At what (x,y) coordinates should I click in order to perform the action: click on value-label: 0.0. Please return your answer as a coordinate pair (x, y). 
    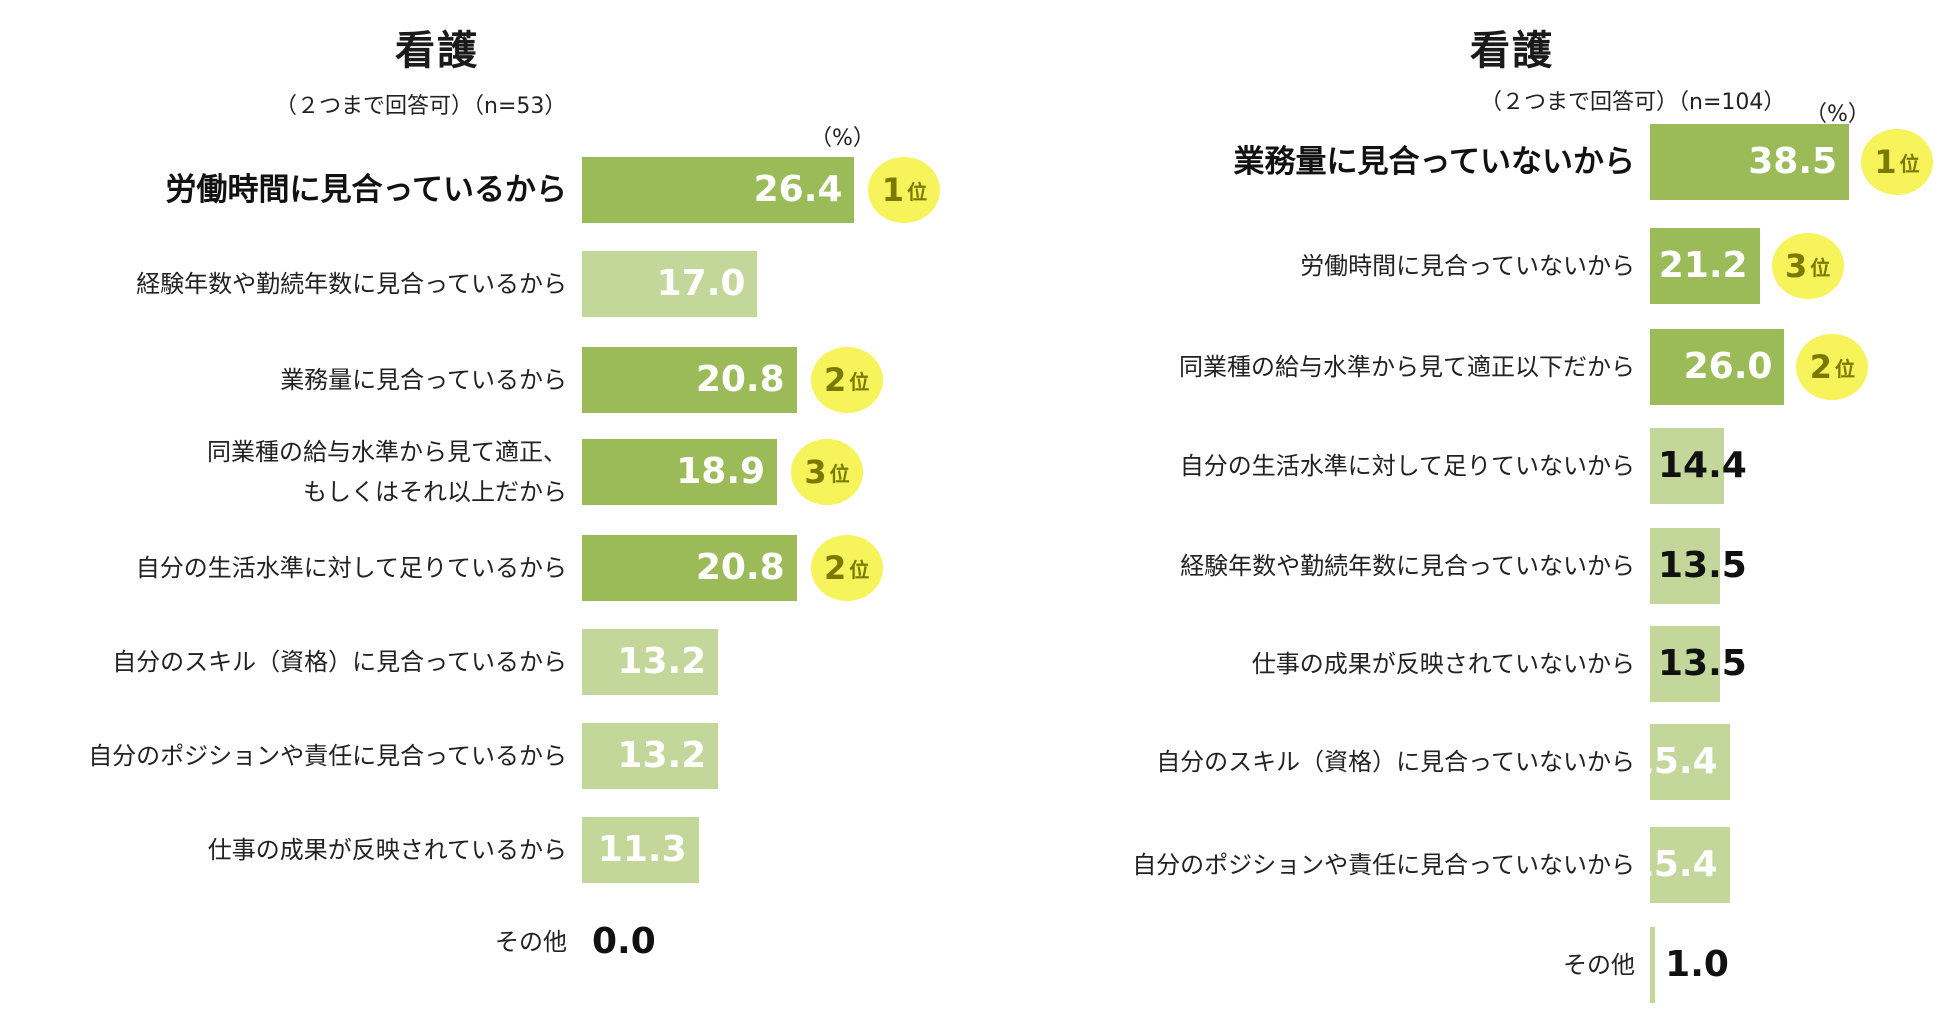
    Looking at the image, I should click on (624, 941).